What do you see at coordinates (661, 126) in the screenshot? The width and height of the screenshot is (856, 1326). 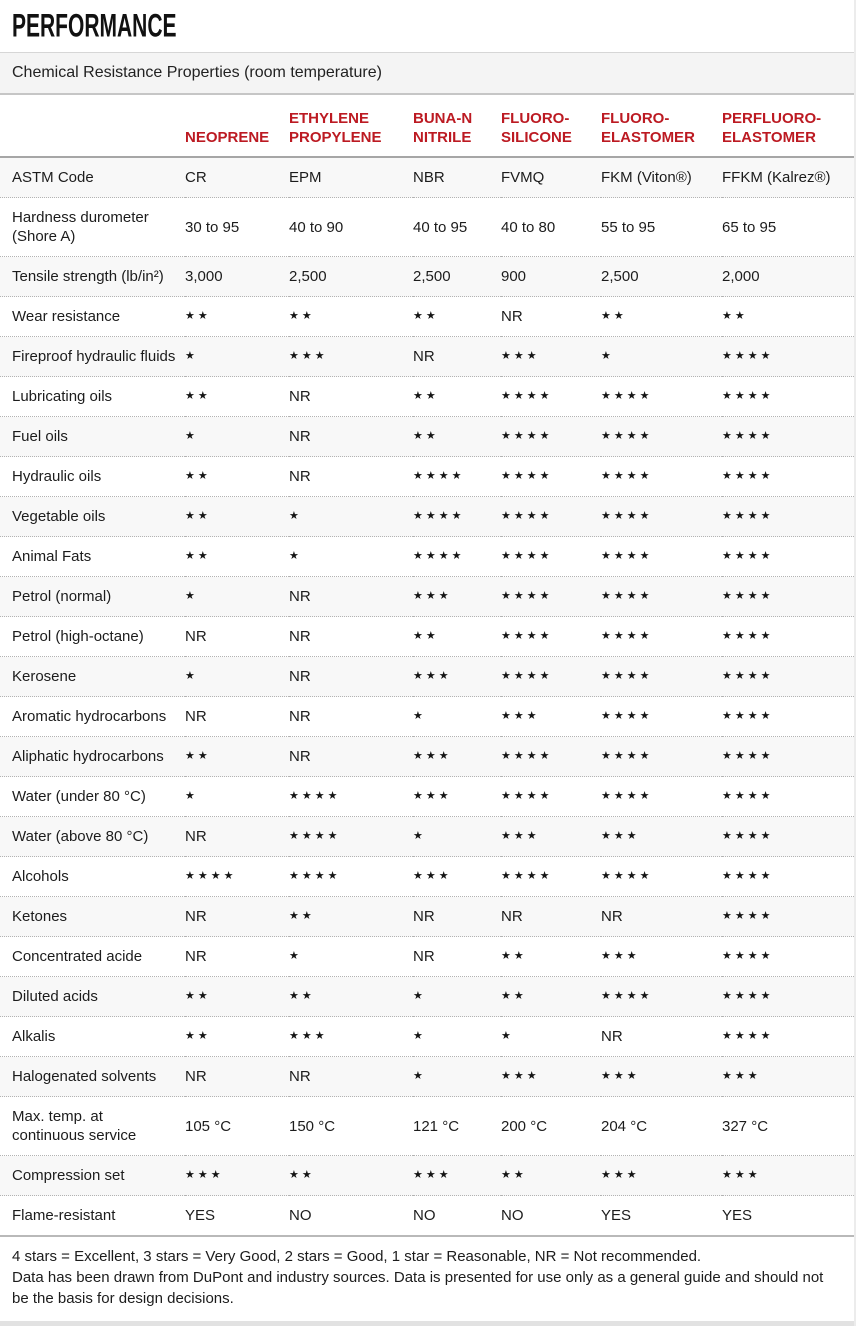 I see `column-header: FLUORO- ELASTOMER` at bounding box center [661, 126].